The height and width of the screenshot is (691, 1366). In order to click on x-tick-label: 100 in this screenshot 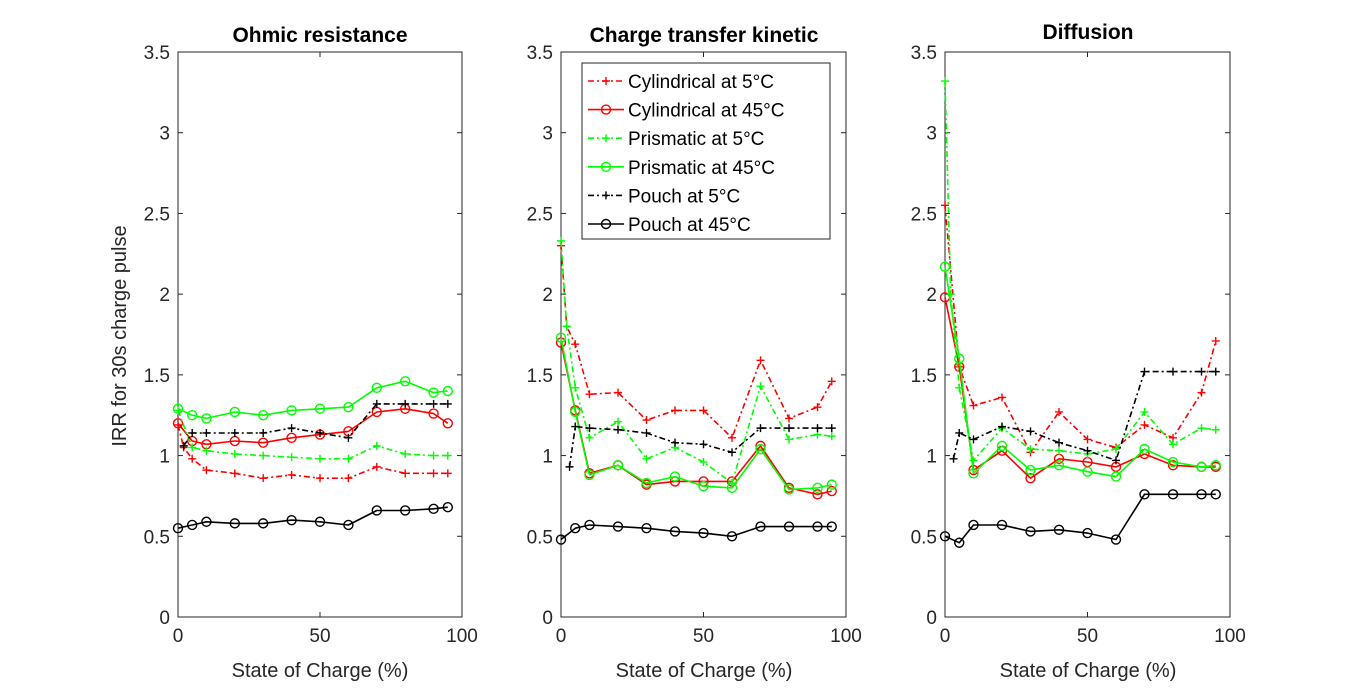, I will do `click(846, 636)`.